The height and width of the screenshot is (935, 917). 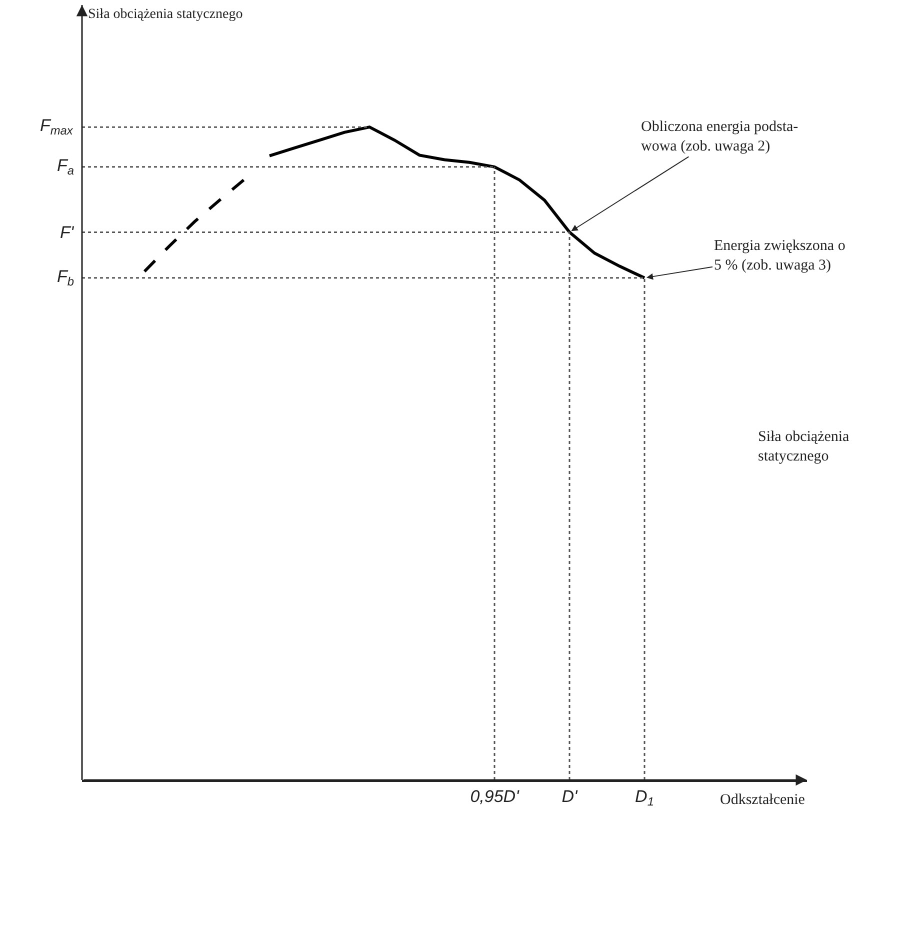 What do you see at coordinates (804, 446) in the screenshot?
I see `y-axis-title: Siła obciążenia statycznego` at bounding box center [804, 446].